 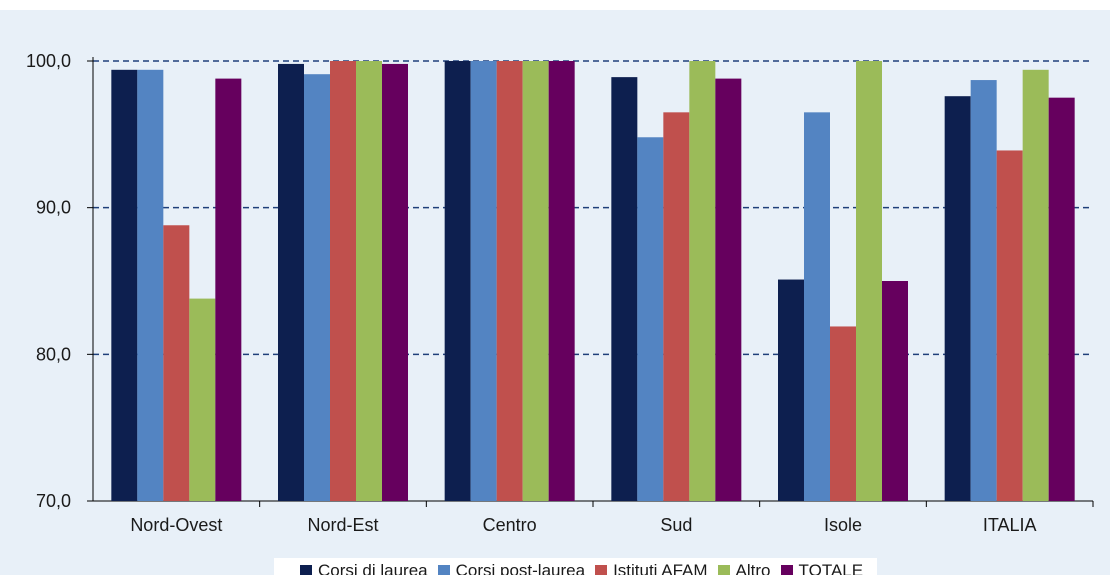 I want to click on x-tick-label: Centro, so click(x=510, y=525).